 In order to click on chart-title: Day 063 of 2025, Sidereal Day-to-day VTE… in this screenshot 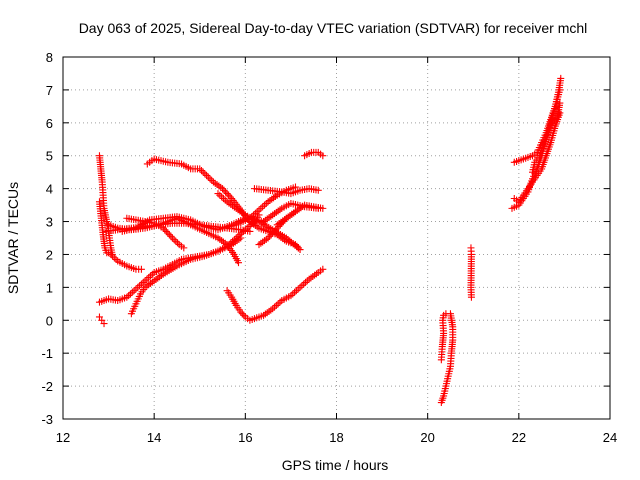, I will do `click(333, 28)`.